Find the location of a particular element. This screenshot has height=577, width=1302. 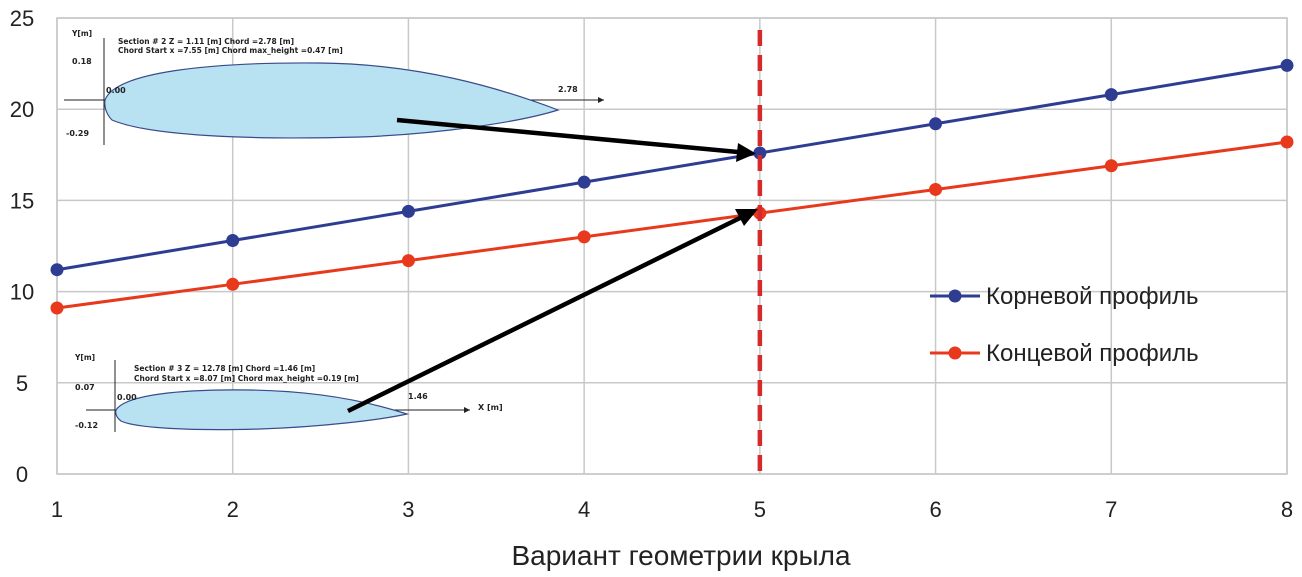

legend-item: Корневой профиль is located at coordinates (1064, 296).